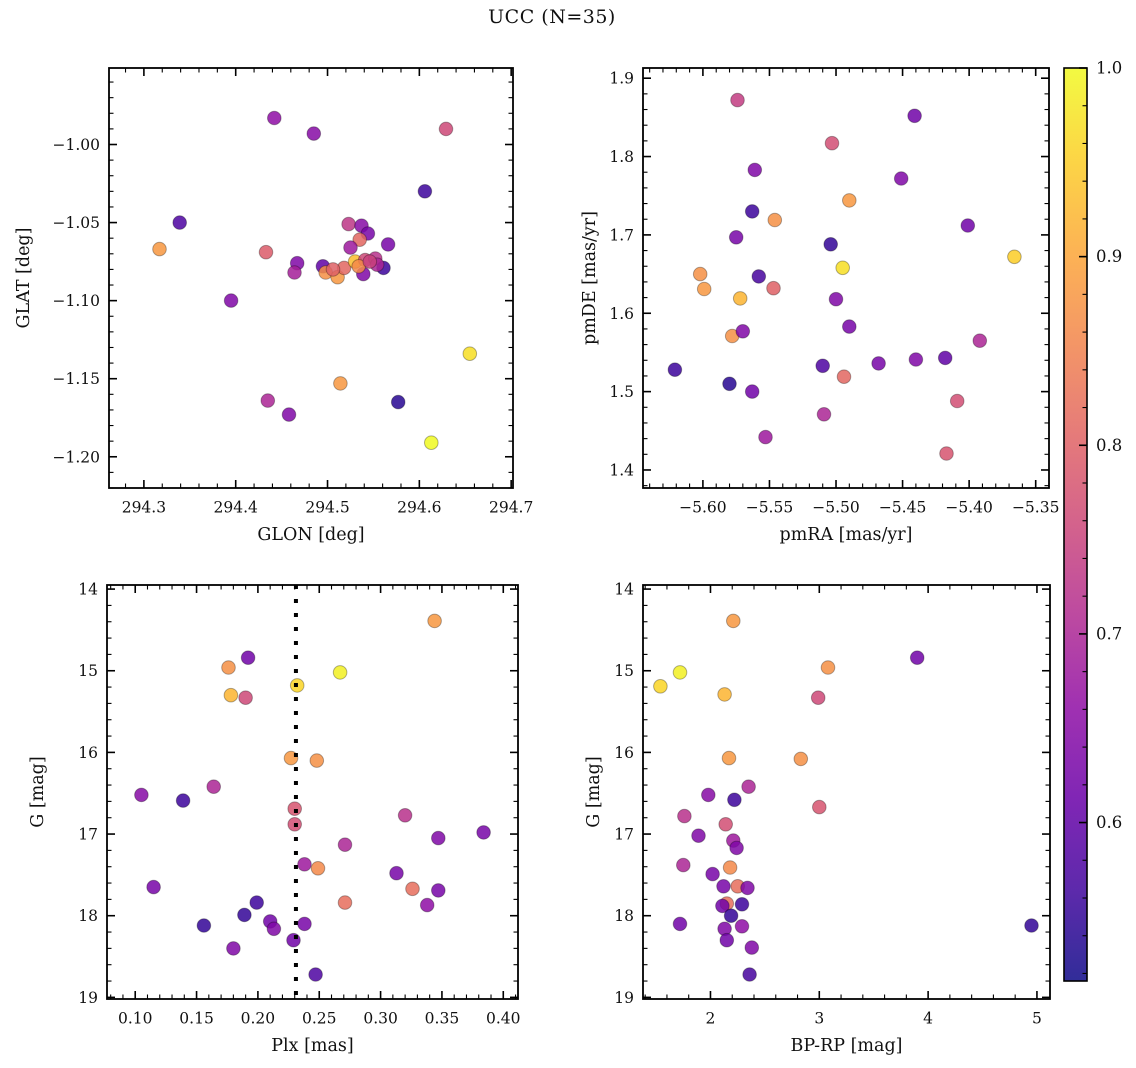  What do you see at coordinates (196, 1019) in the screenshot?
I see `x-tick-label: 0.15` at bounding box center [196, 1019].